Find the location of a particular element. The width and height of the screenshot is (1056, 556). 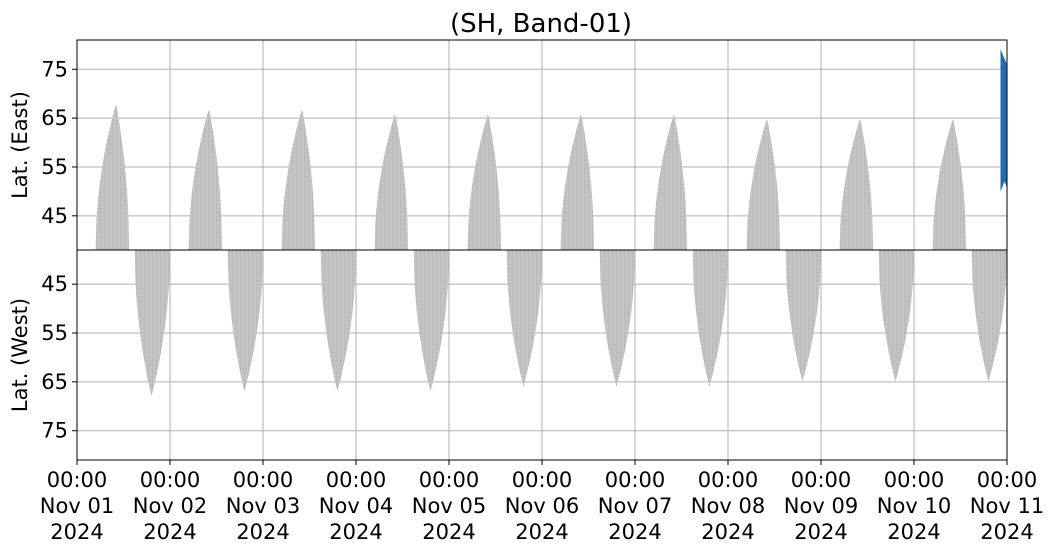

east-ylabel: Lat. (East) is located at coordinates (20, 145).